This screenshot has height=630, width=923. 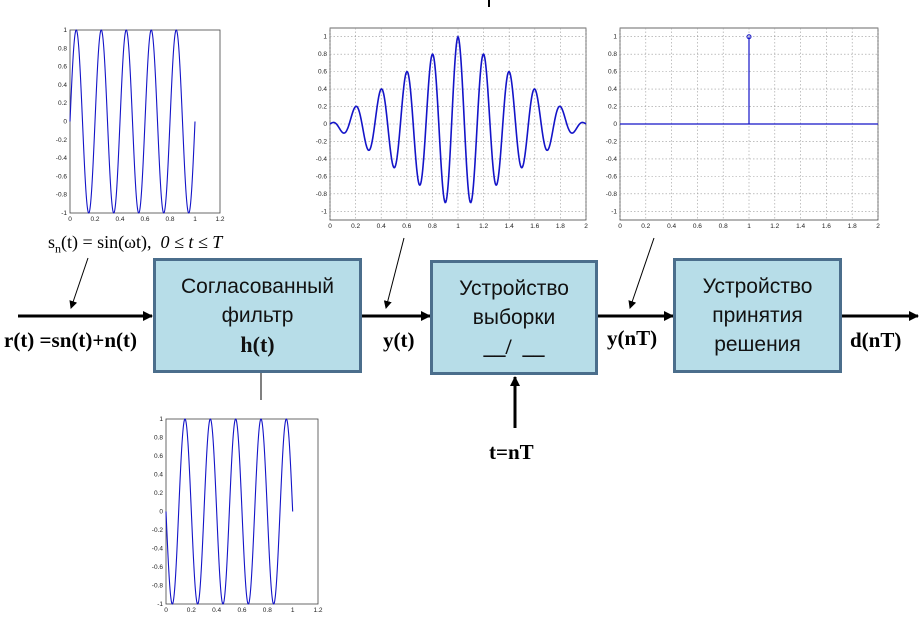 What do you see at coordinates (511, 452) in the screenshot?
I see `sample-clock-label: t=nT` at bounding box center [511, 452].